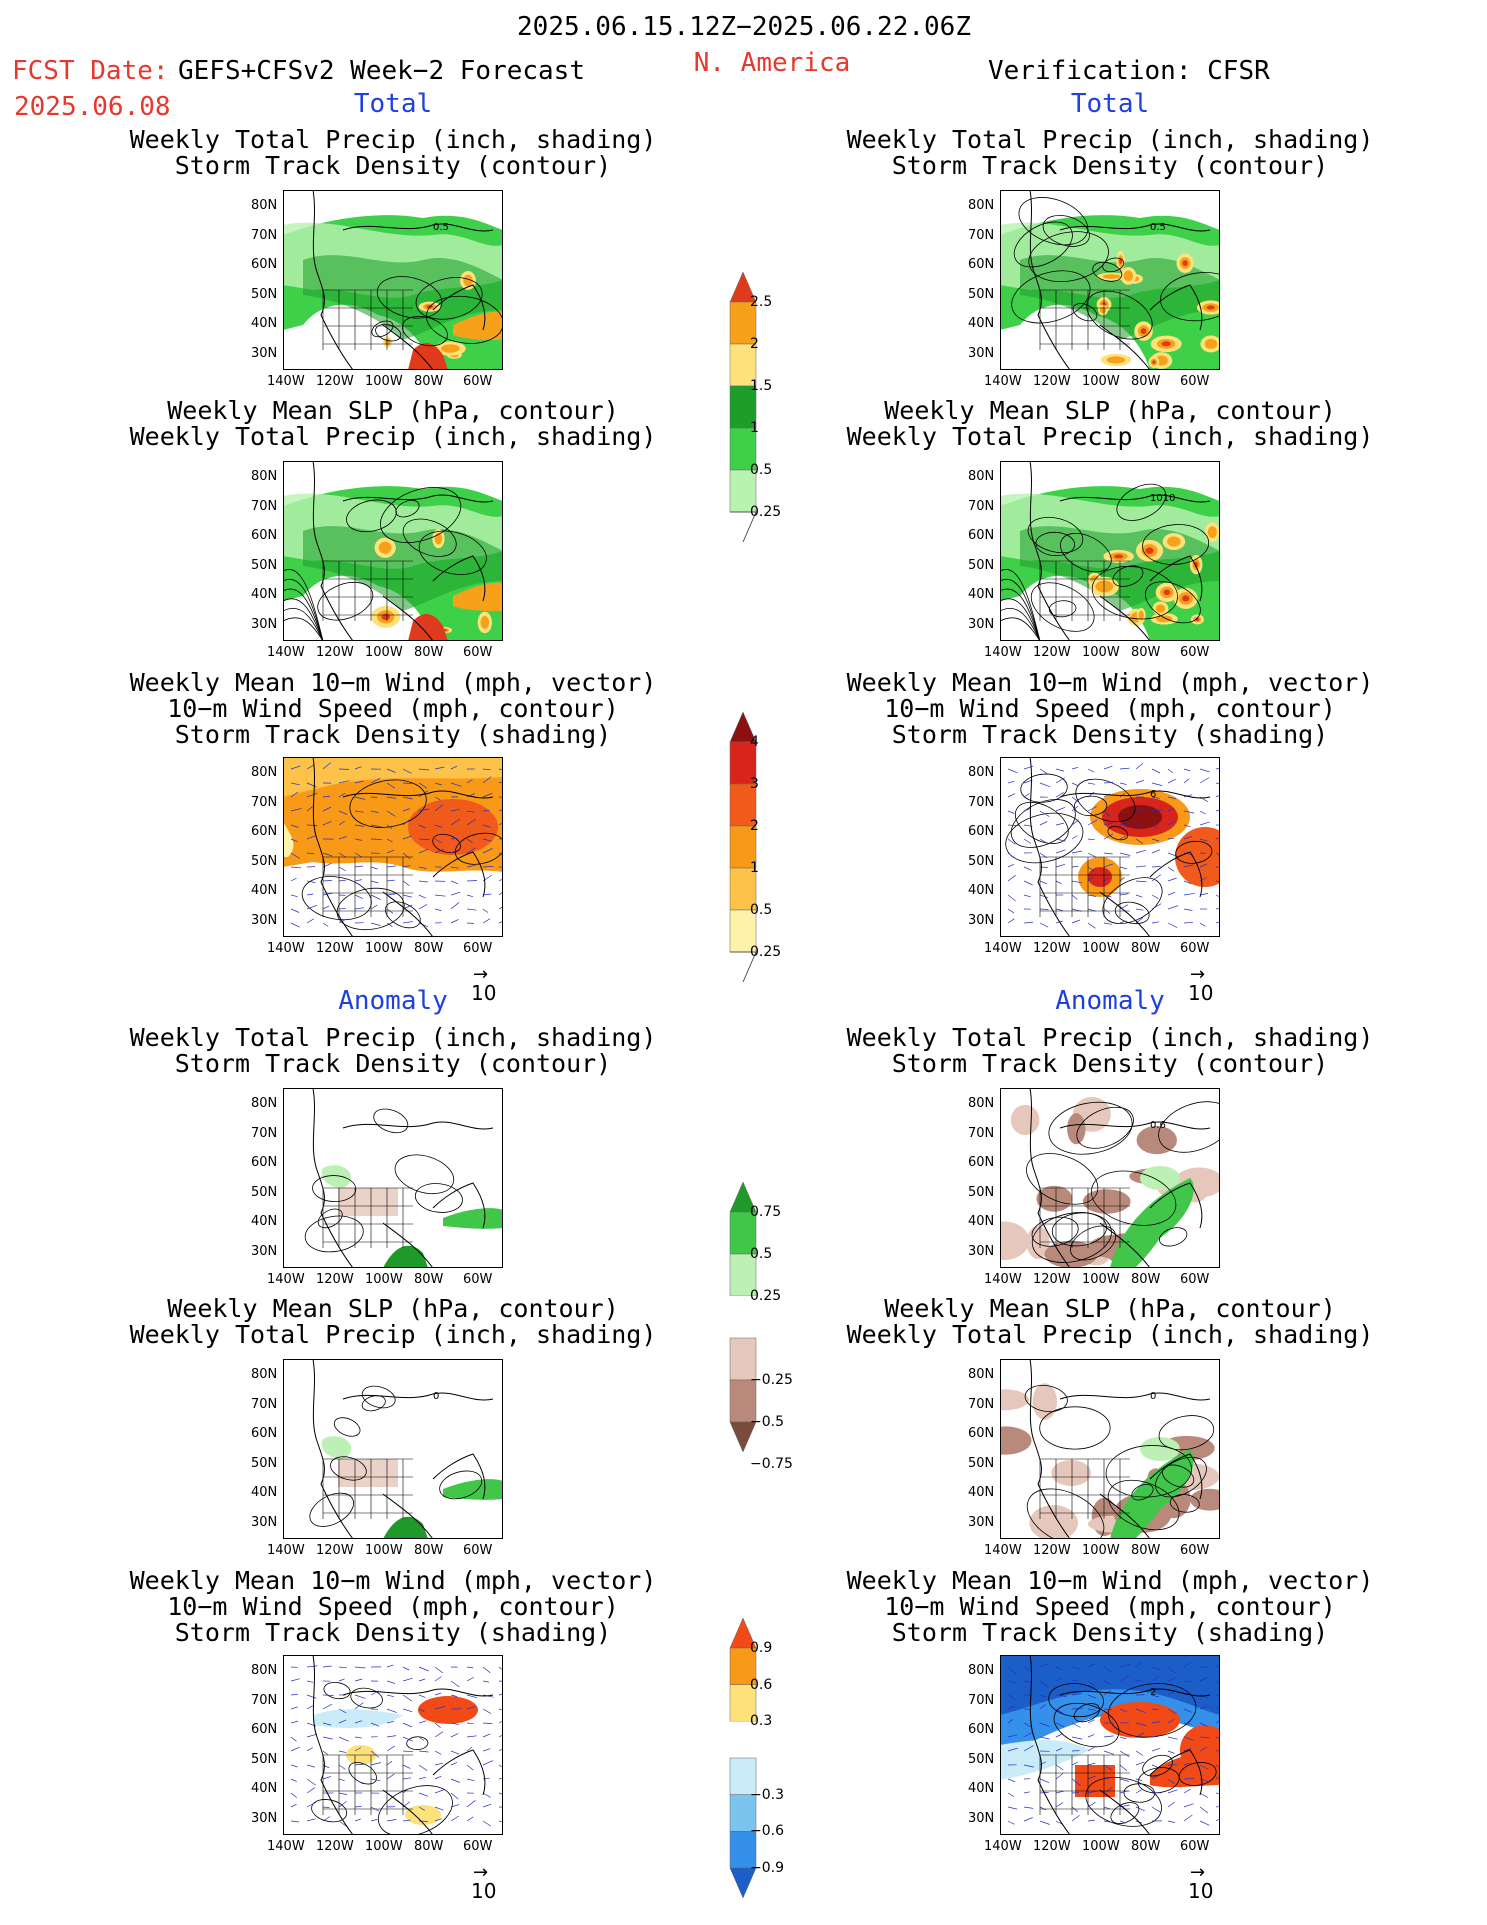 This screenshot has width=1487, height=1925. I want to click on colorbar-label: 0.75, so click(766, 1212).